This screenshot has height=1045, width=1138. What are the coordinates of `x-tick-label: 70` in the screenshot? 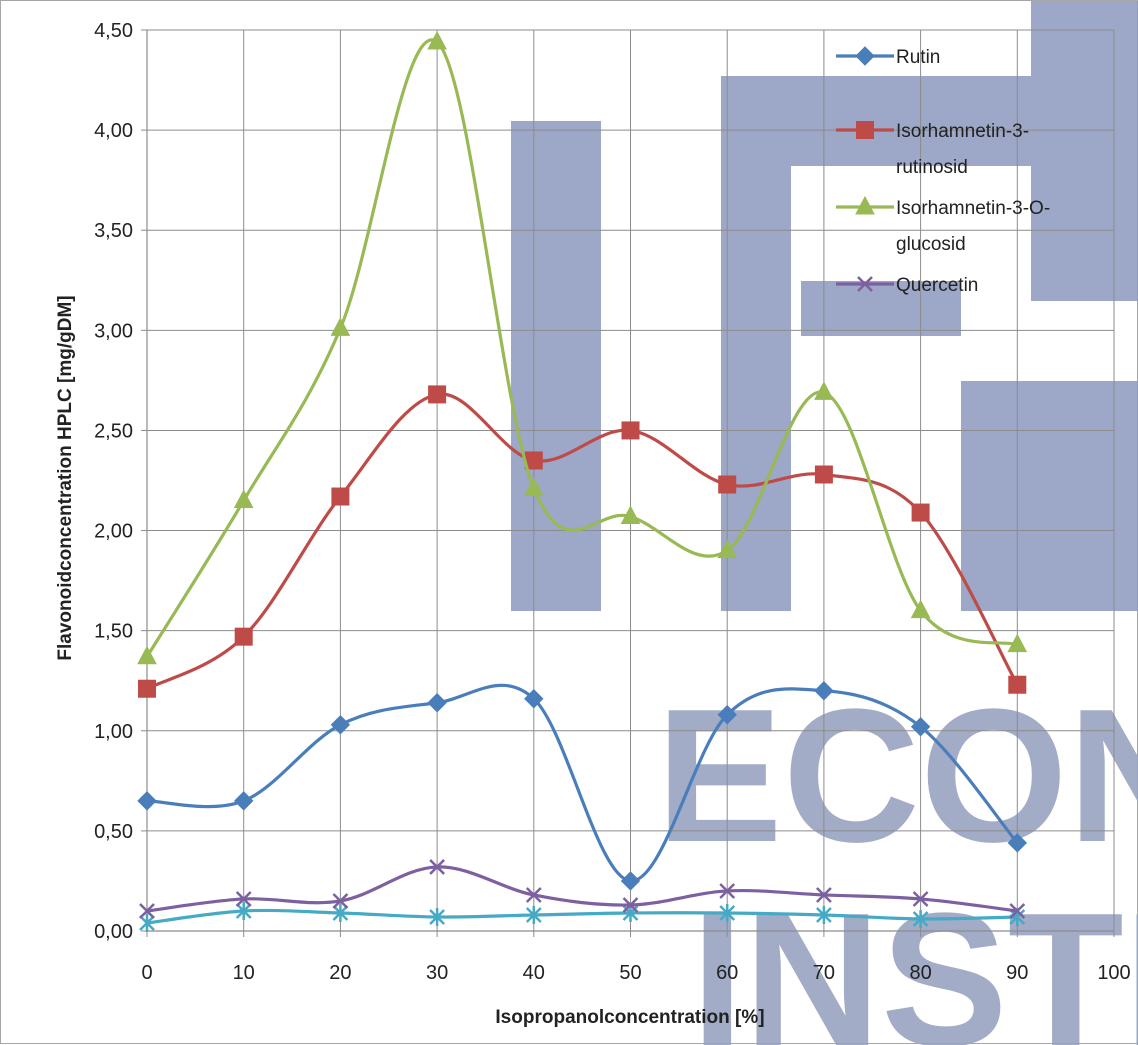 It's located at (824, 973).